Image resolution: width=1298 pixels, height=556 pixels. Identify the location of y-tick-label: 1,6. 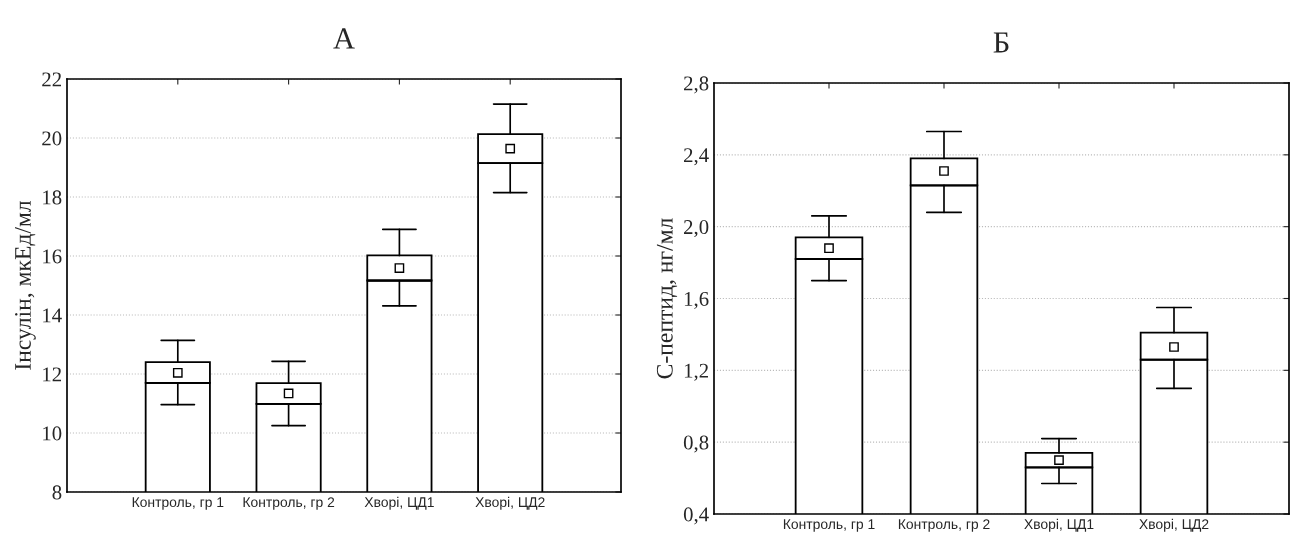
(696, 300).